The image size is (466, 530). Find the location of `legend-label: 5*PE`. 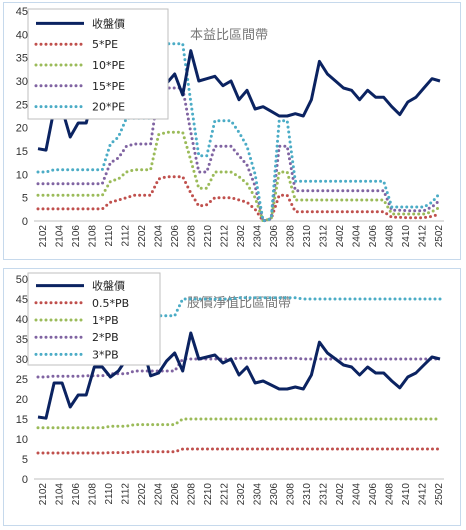

legend-label: 5*PE is located at coordinates (105, 44).